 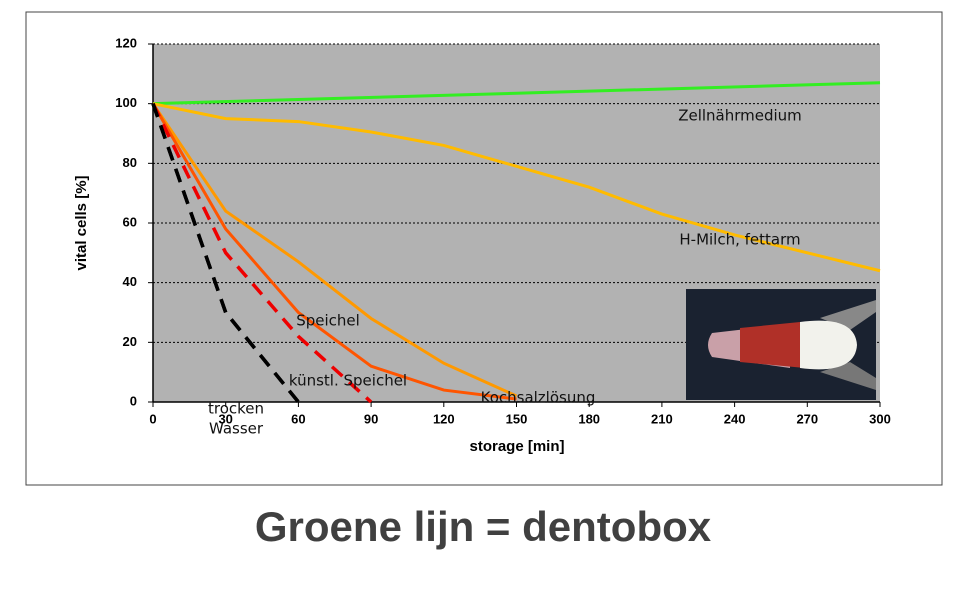 I want to click on x-tick-label: 30, so click(x=225, y=418).